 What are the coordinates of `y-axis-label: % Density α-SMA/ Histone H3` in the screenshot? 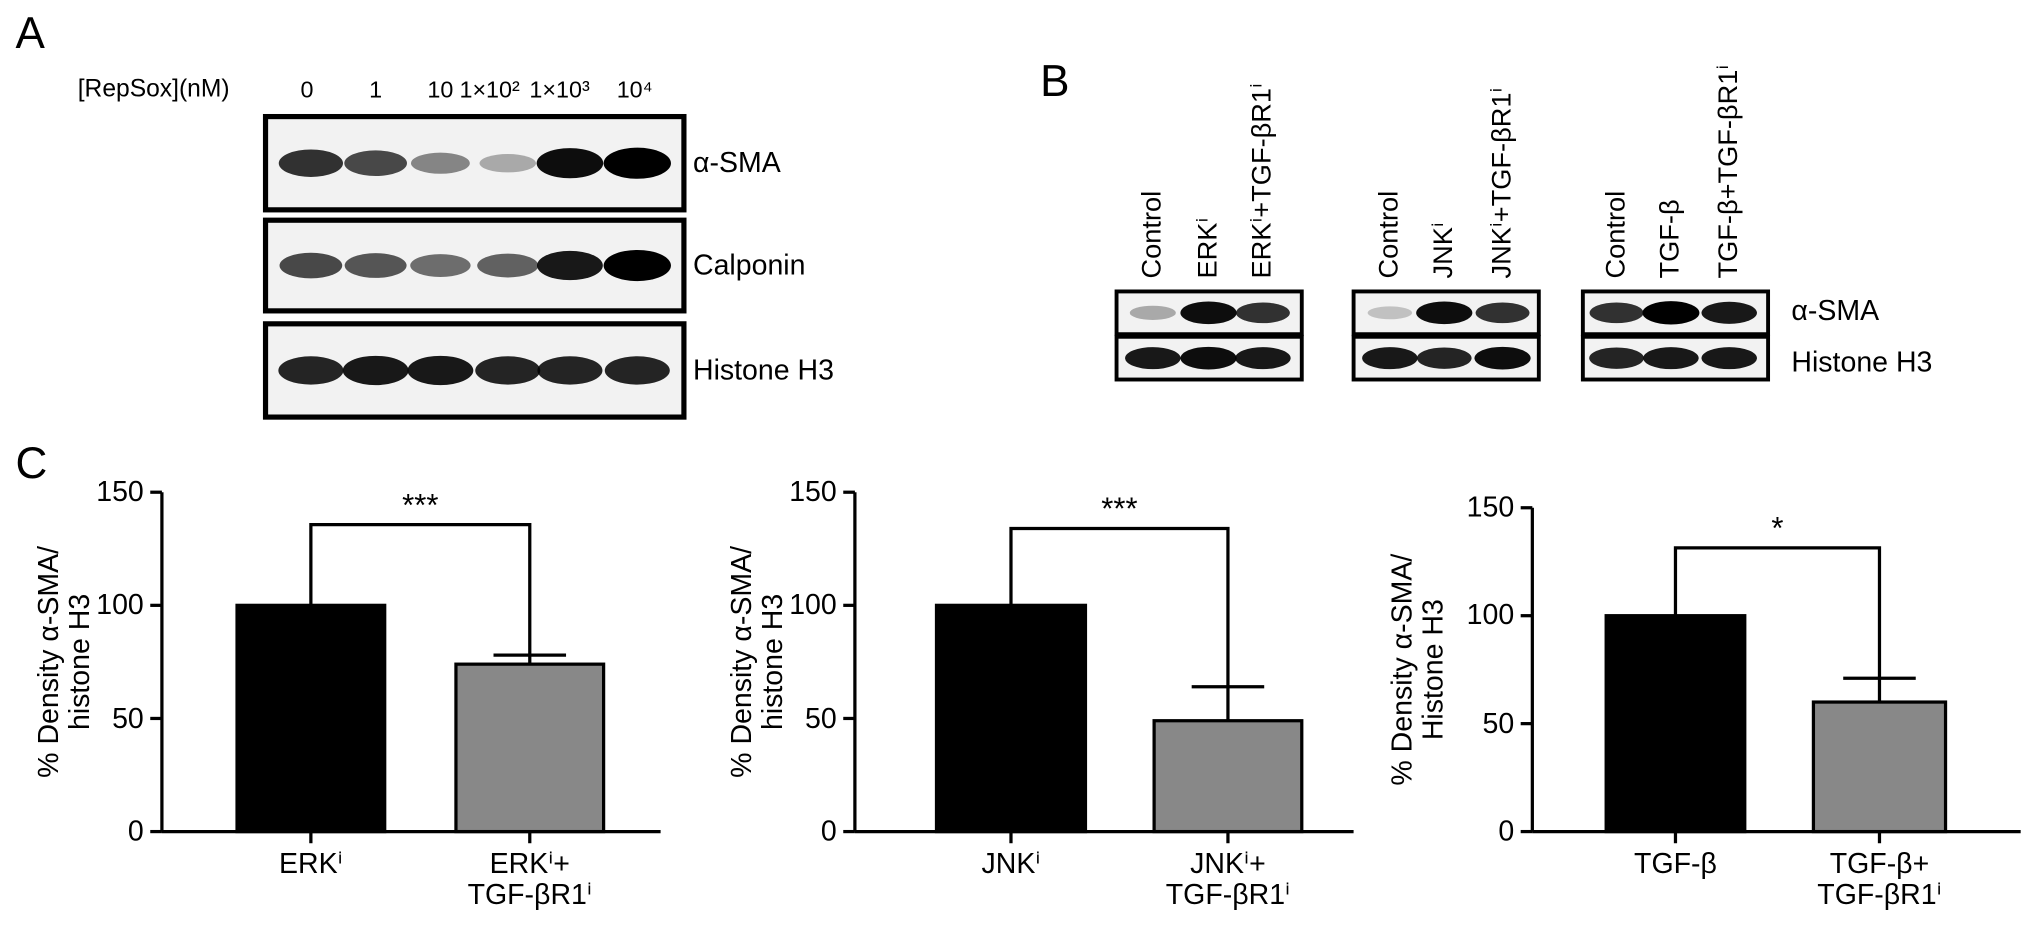 It's located at (1417, 669).